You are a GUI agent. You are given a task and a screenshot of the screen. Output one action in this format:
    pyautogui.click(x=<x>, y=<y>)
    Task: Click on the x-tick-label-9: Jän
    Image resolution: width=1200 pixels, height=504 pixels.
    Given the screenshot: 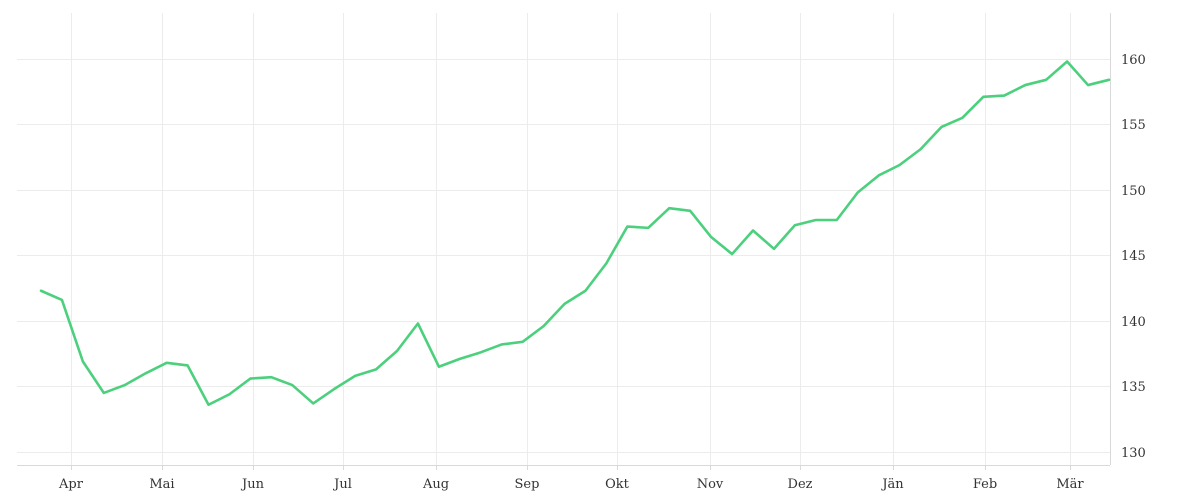 What is the action you would take?
    pyautogui.click(x=892, y=484)
    